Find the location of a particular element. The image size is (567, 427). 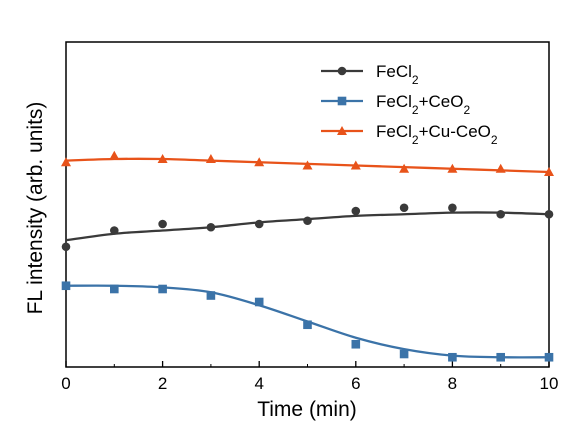

x-tick-label: 4 is located at coordinates (258, 383).